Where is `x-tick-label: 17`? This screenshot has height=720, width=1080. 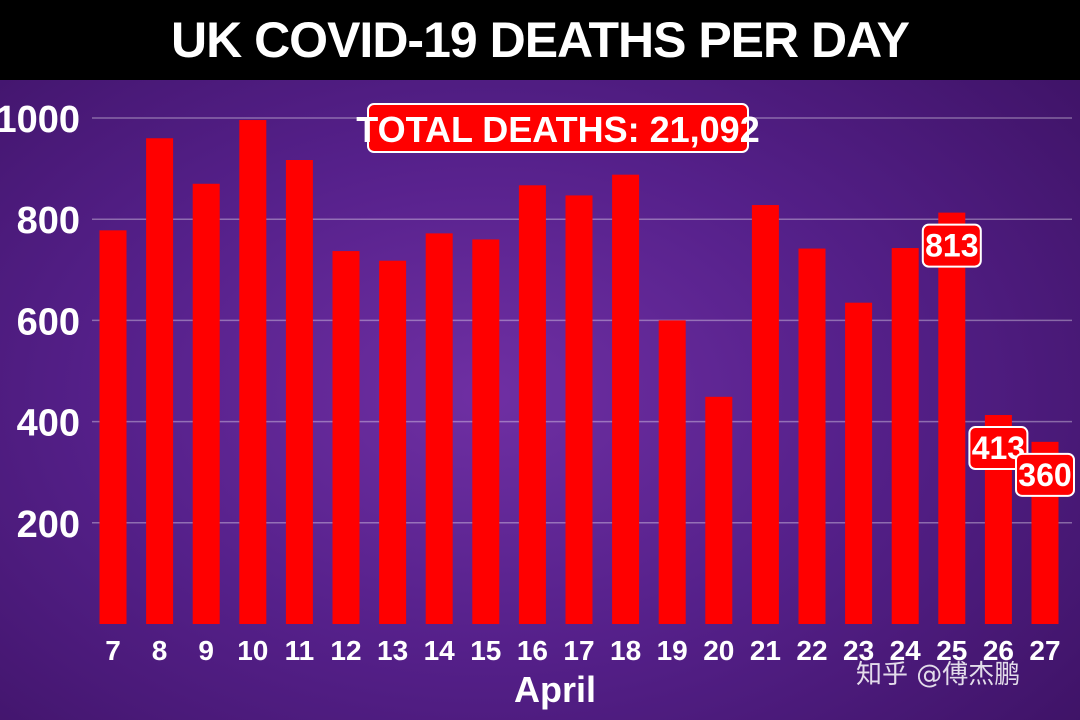
x-tick-label: 17 is located at coordinates (578, 650).